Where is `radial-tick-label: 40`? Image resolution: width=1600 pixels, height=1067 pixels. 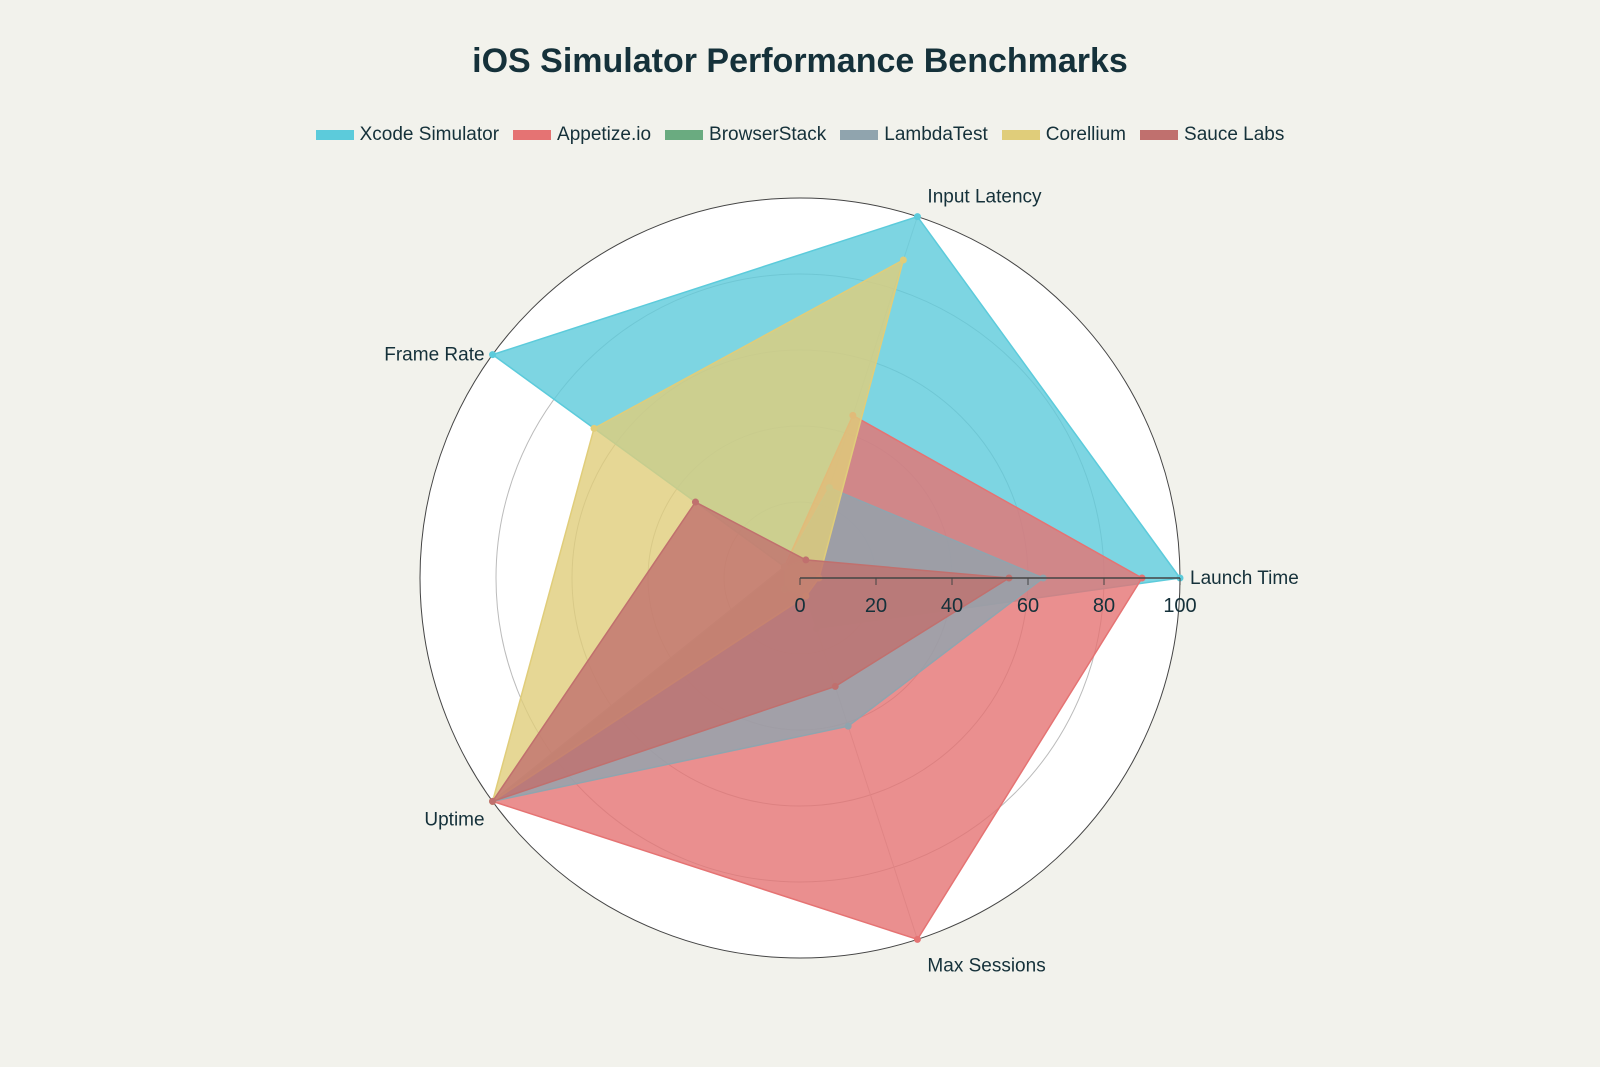 radial-tick-label: 40 is located at coordinates (952, 606).